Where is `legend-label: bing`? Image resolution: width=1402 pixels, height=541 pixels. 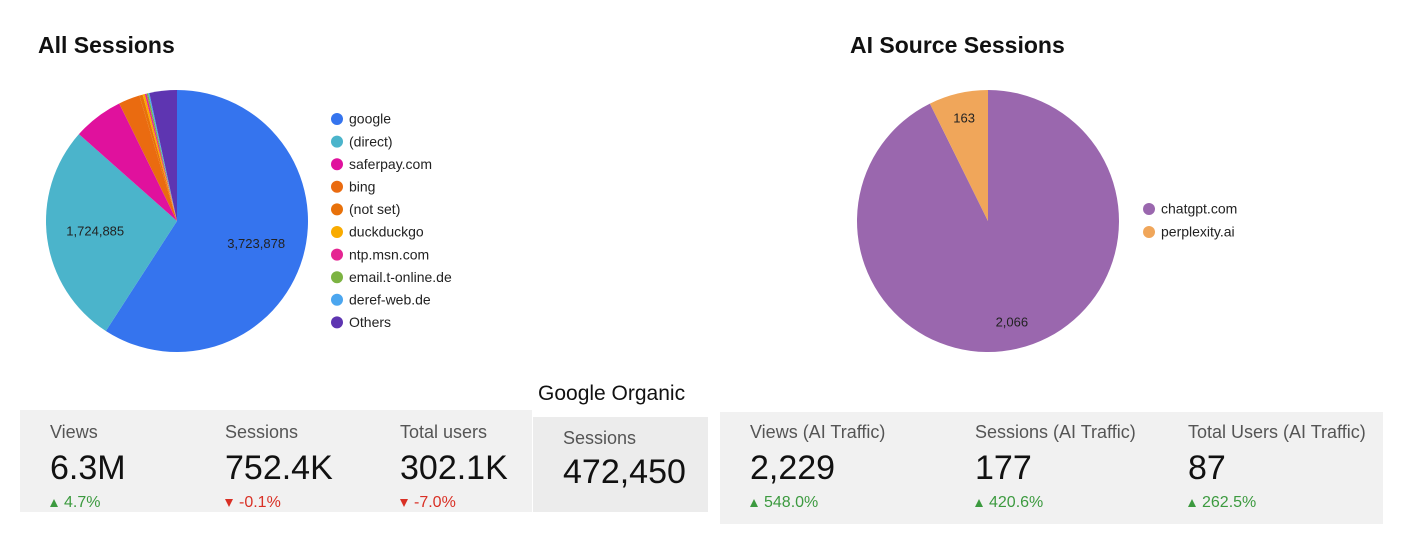 legend-label: bing is located at coordinates (362, 187).